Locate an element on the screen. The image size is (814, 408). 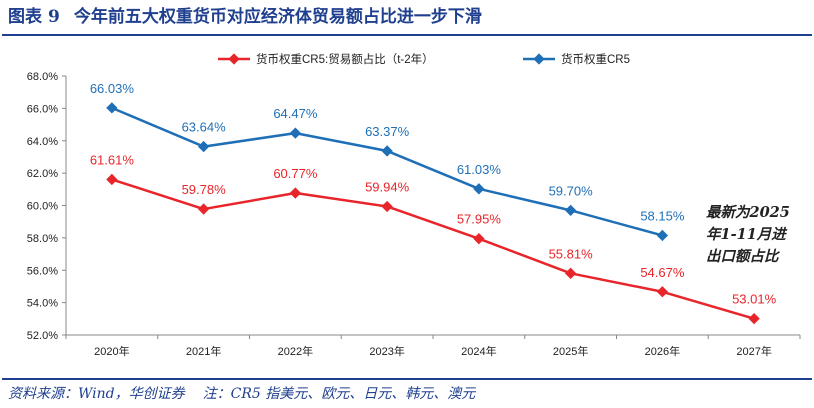
data-label: 61.03% is located at coordinates (479, 169).